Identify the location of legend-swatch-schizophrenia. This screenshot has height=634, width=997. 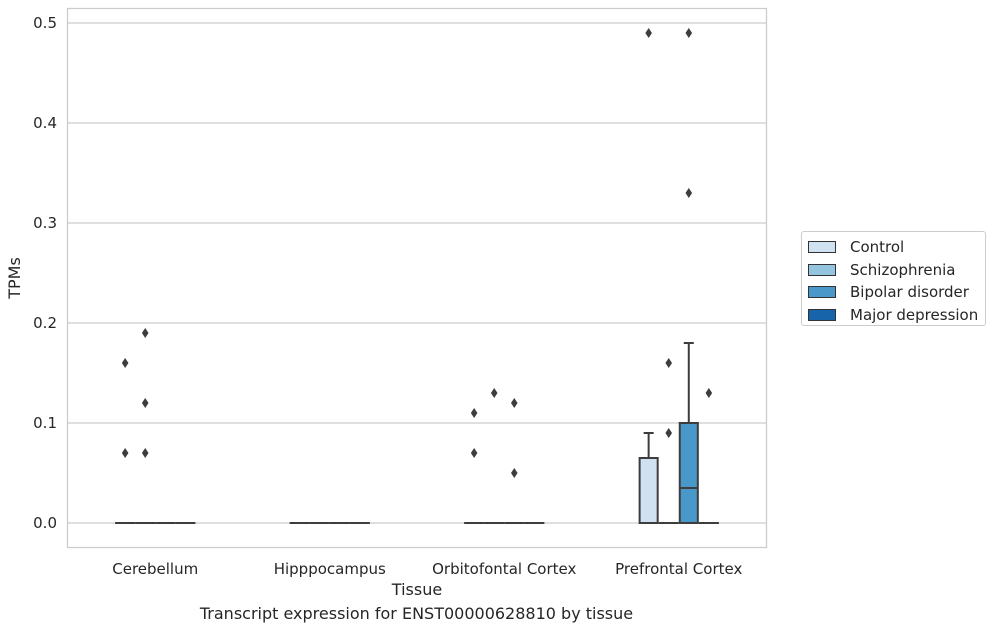
(822, 269).